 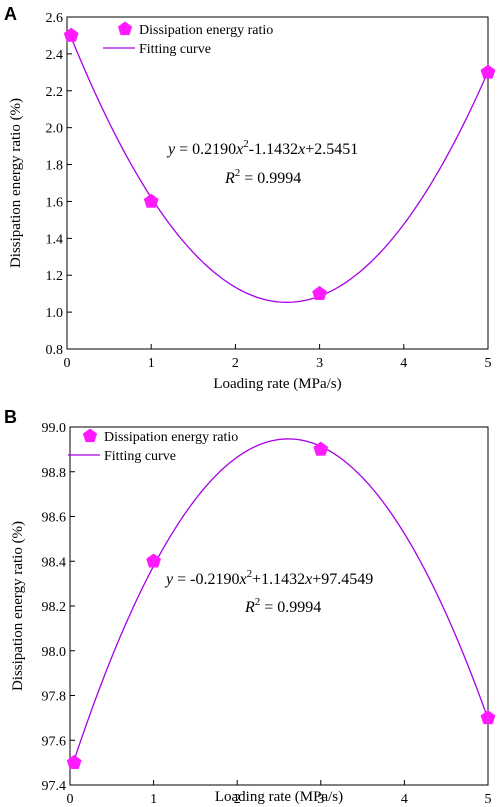 I want to click on y-tick-label: 2.4, so click(x=55, y=55).